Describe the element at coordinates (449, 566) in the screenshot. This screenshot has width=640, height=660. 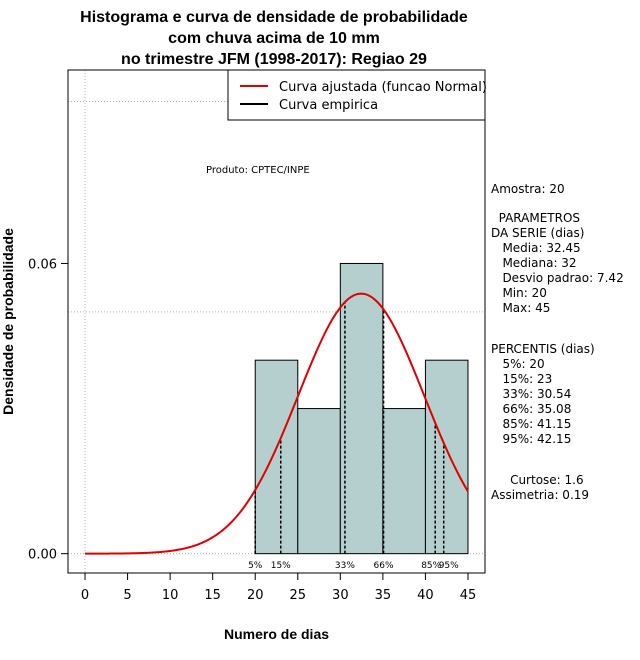
I see `percentile-label: 95%` at that location.